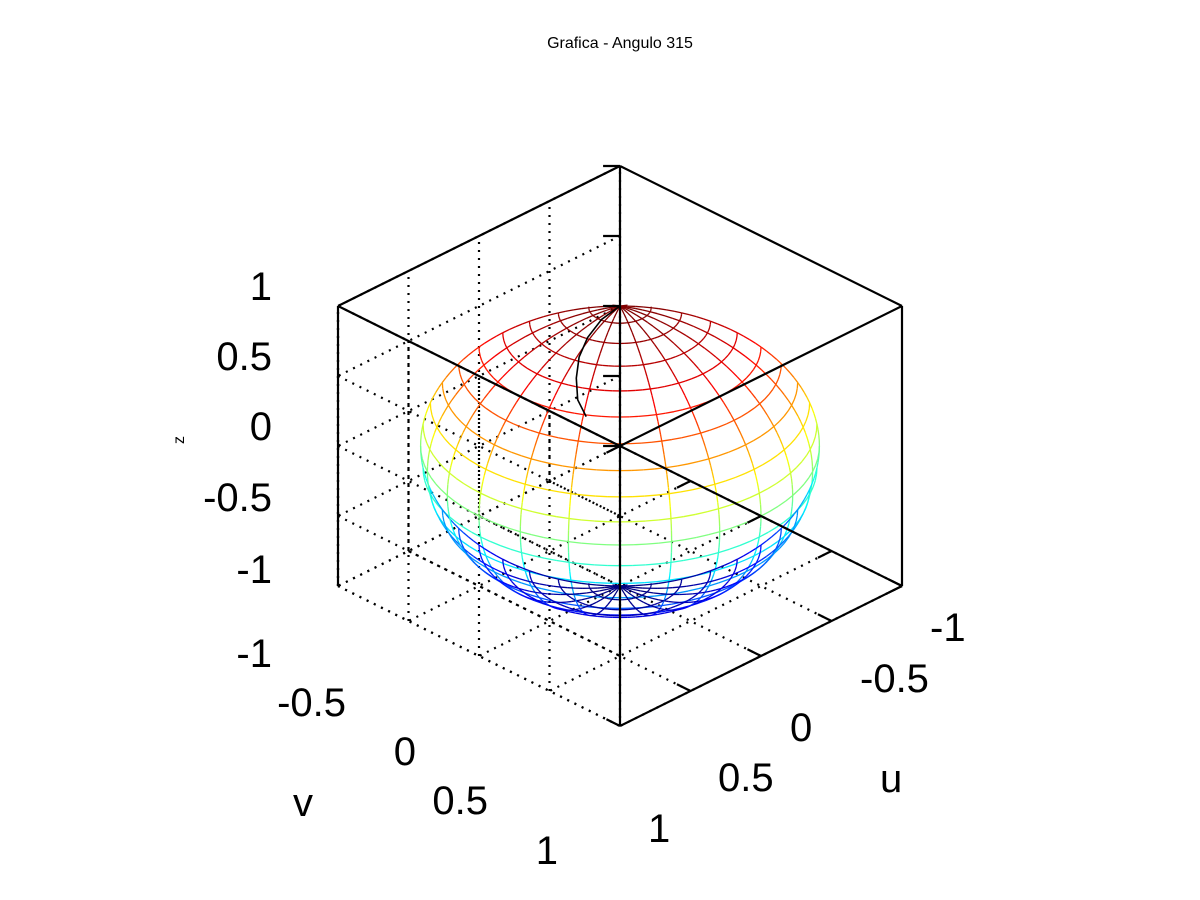 The height and width of the screenshot is (900, 1200). What do you see at coordinates (460, 801) in the screenshot?
I see `v-tick-label: 0.5` at bounding box center [460, 801].